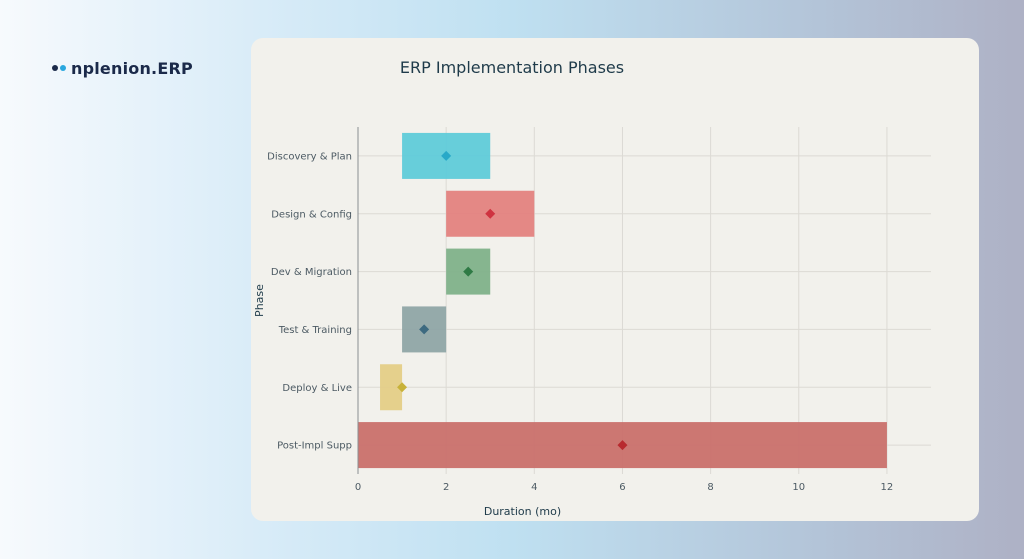 This screenshot has height=559, width=1024. What do you see at coordinates (446, 487) in the screenshot?
I see `x-tick-label: 2` at bounding box center [446, 487].